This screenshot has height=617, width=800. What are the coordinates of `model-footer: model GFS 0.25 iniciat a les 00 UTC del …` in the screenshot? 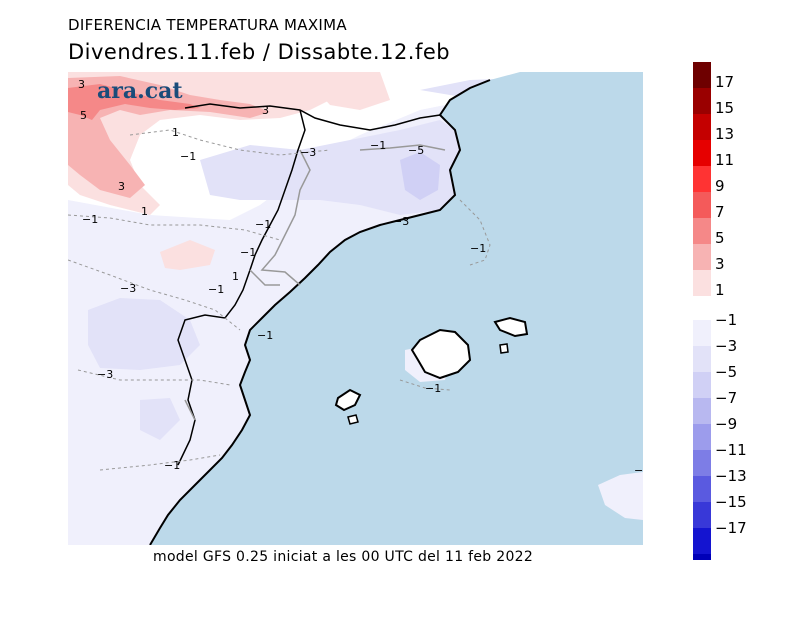 It's located at (343, 557).